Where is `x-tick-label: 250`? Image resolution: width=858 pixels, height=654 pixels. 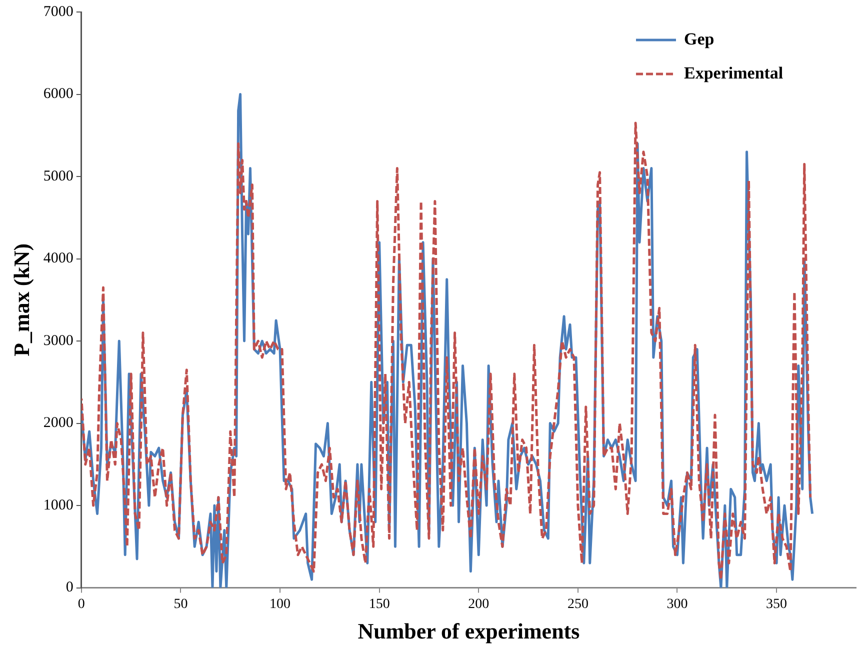
x-tick-label: 250 is located at coordinates (577, 604).